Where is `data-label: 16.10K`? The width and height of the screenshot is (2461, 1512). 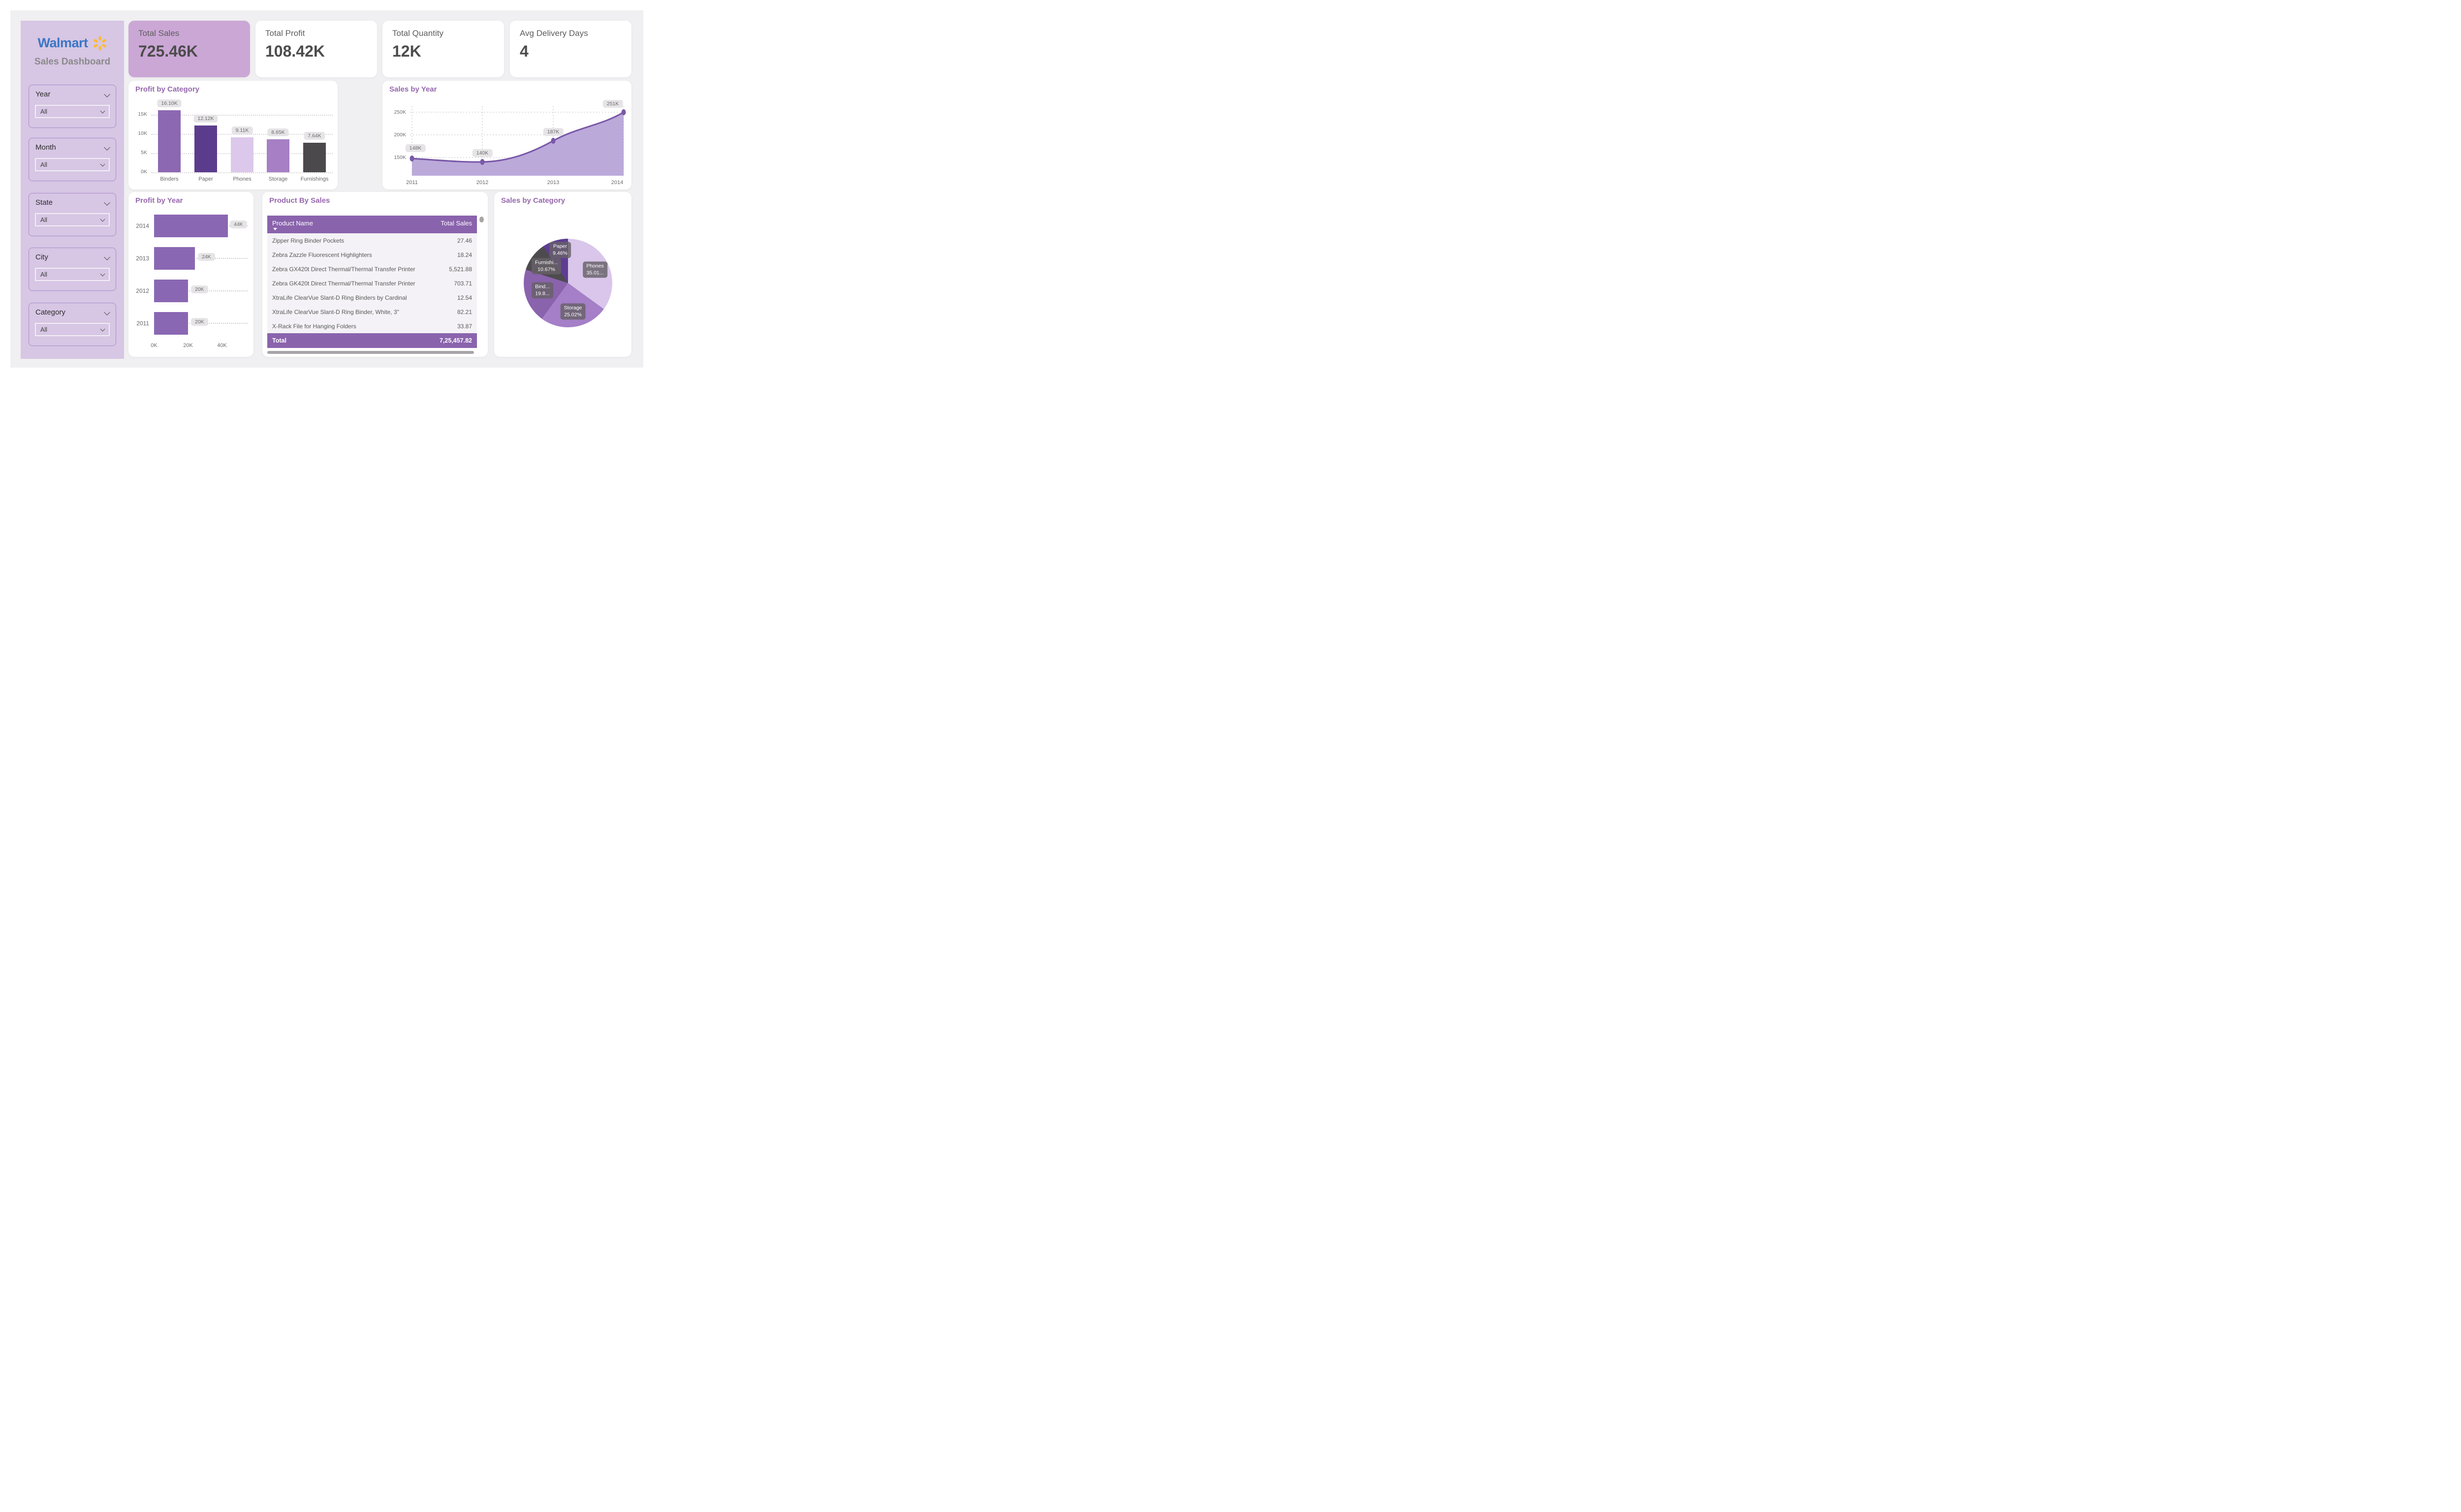 data-label: 16.10K is located at coordinates (169, 103).